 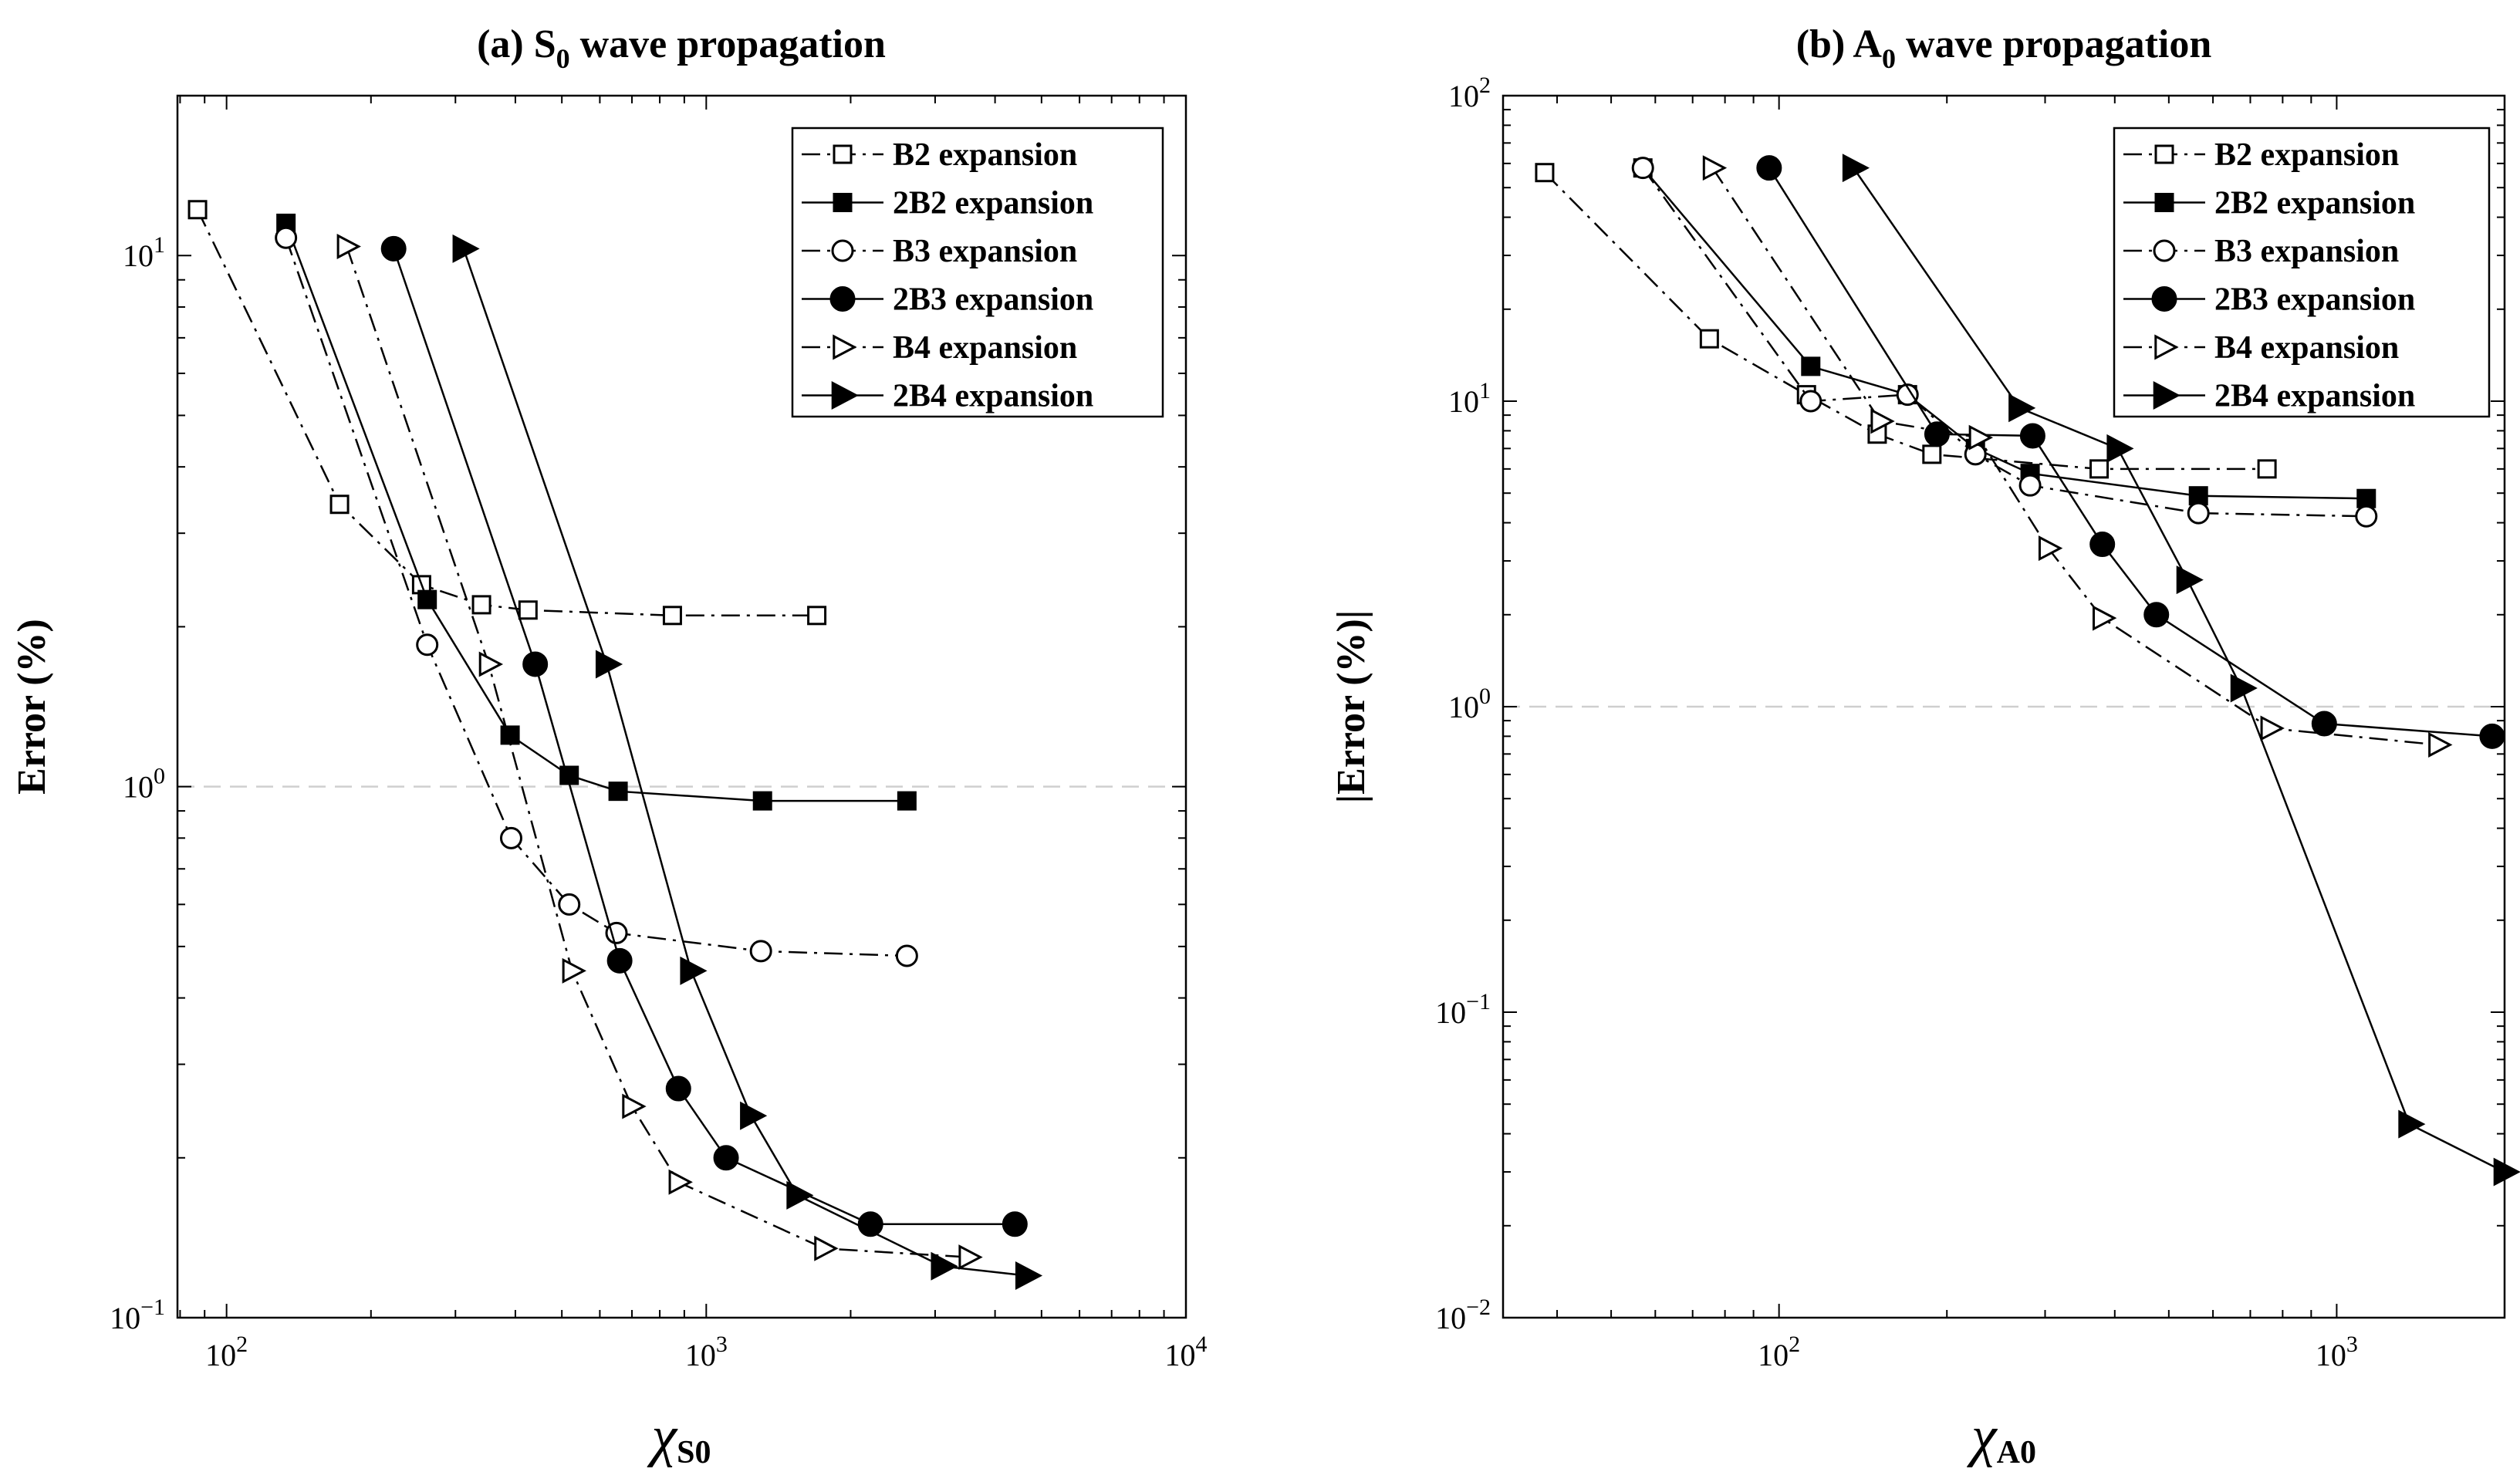 I want to click on chart-title: (b) A0 wave propagation, so click(x=2004, y=48).